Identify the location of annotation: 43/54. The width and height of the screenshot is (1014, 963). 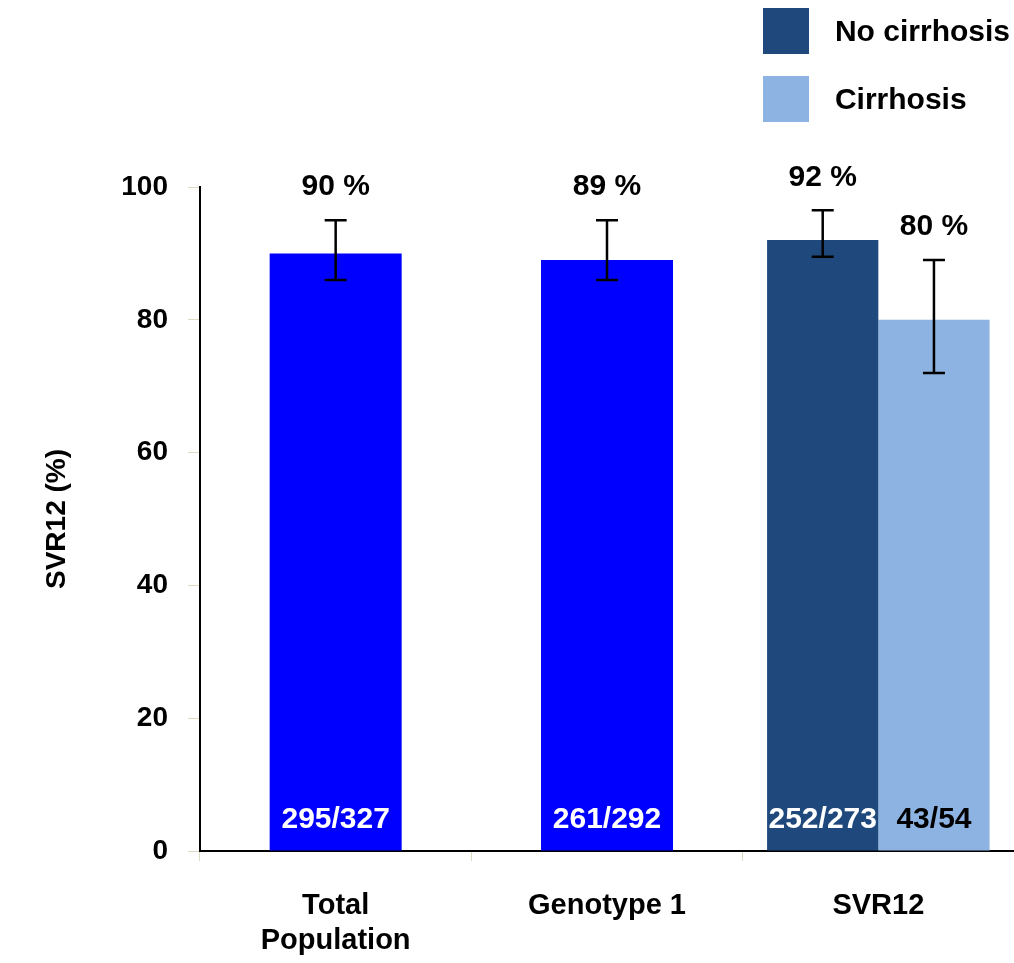
(934, 817).